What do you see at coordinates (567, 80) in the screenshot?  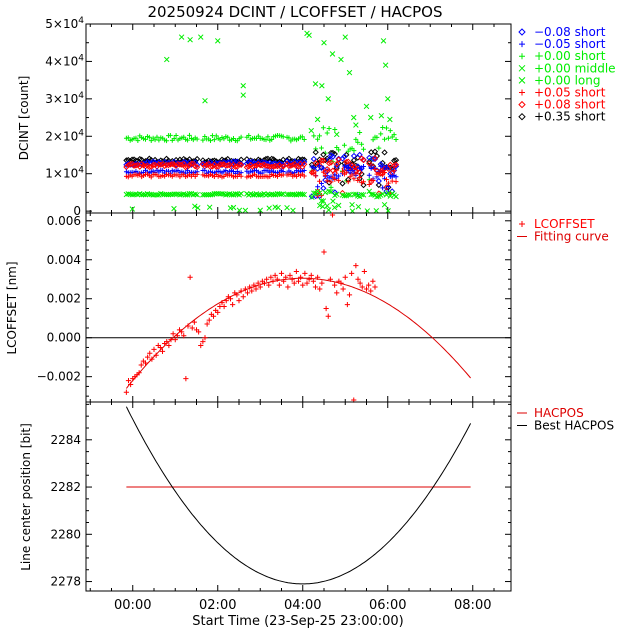 I see `legend-label: +0.00 long` at bounding box center [567, 80].